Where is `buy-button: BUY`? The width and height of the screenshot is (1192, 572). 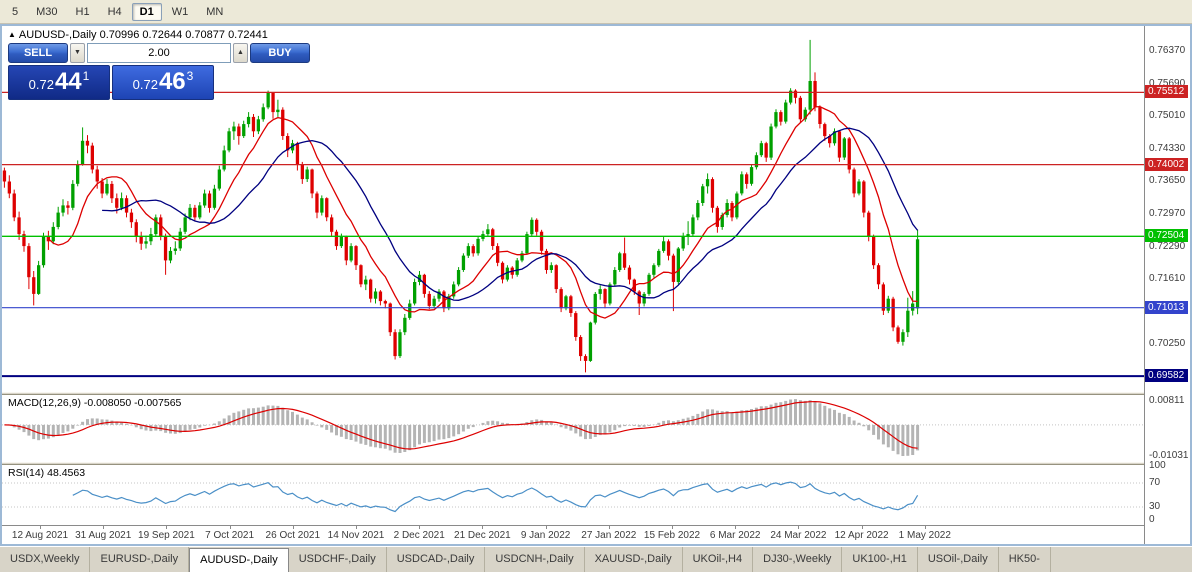
buy-button: BUY is located at coordinates (280, 53).